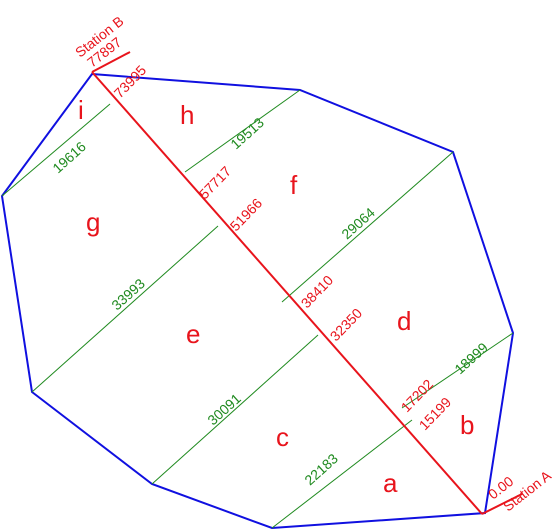 The height and width of the screenshot is (530, 560). What do you see at coordinates (247, 133) in the screenshot?
I see `offset-label-6: 19513` at bounding box center [247, 133].